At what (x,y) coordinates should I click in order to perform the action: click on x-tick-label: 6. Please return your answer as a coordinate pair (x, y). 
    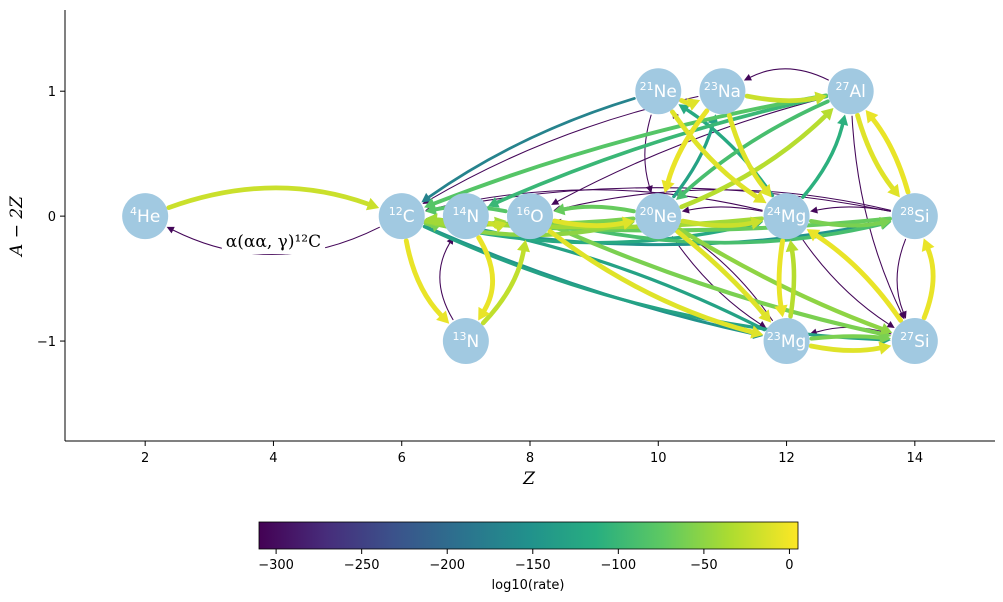
    Looking at the image, I should click on (402, 458).